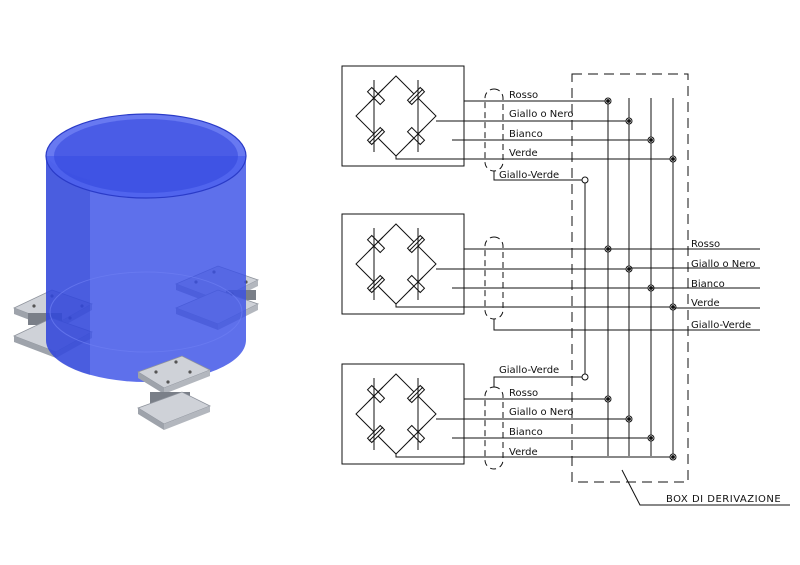  I want to click on cell-2-frame, so click(403, 264).